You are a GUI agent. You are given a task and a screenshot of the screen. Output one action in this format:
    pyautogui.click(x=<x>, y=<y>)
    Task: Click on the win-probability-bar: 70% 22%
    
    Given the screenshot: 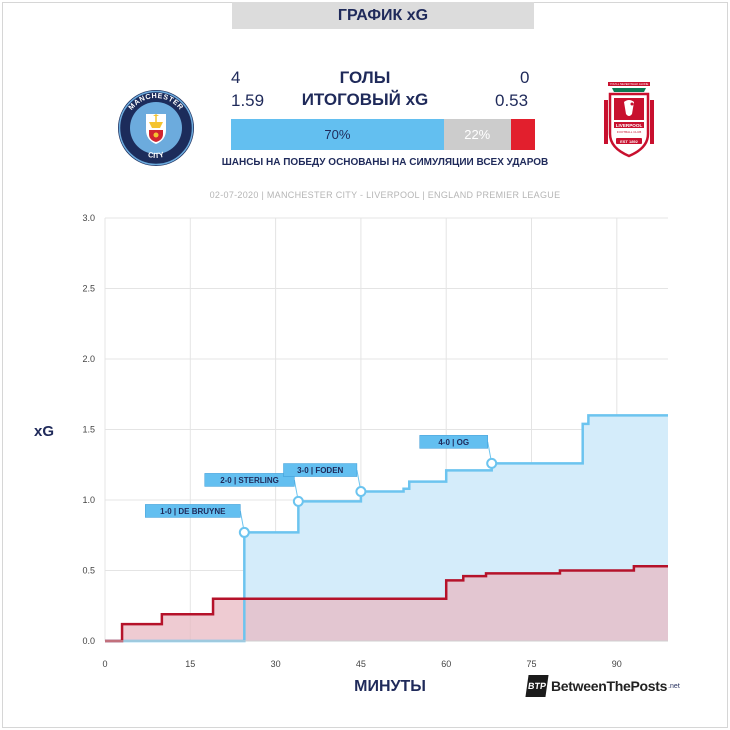 What is the action you would take?
    pyautogui.click(x=383, y=134)
    